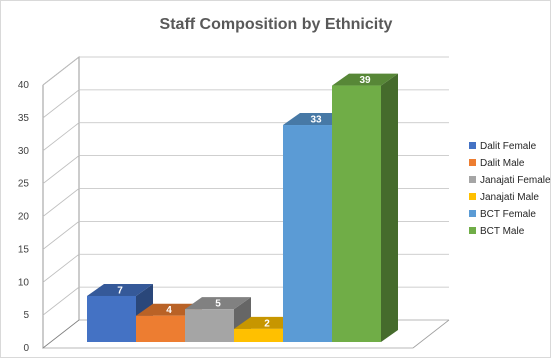 This screenshot has width=553, height=360. I want to click on legend-label: Janajati Male, so click(509, 197).